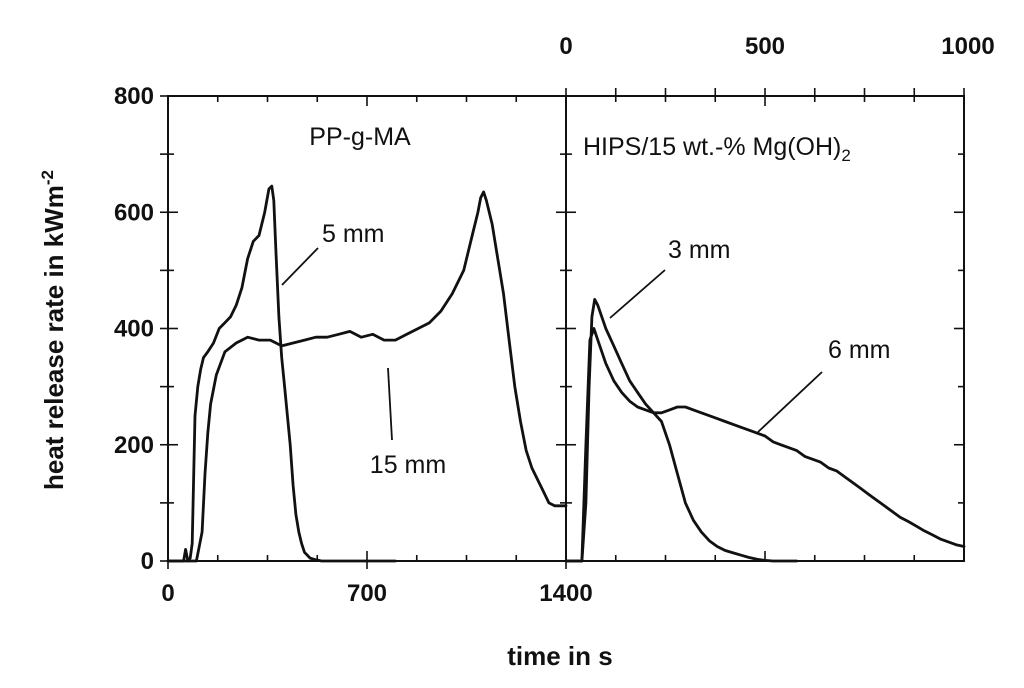 The height and width of the screenshot is (688, 1024). What do you see at coordinates (699, 250) in the screenshot?
I see `annotation-label: 3 mm` at bounding box center [699, 250].